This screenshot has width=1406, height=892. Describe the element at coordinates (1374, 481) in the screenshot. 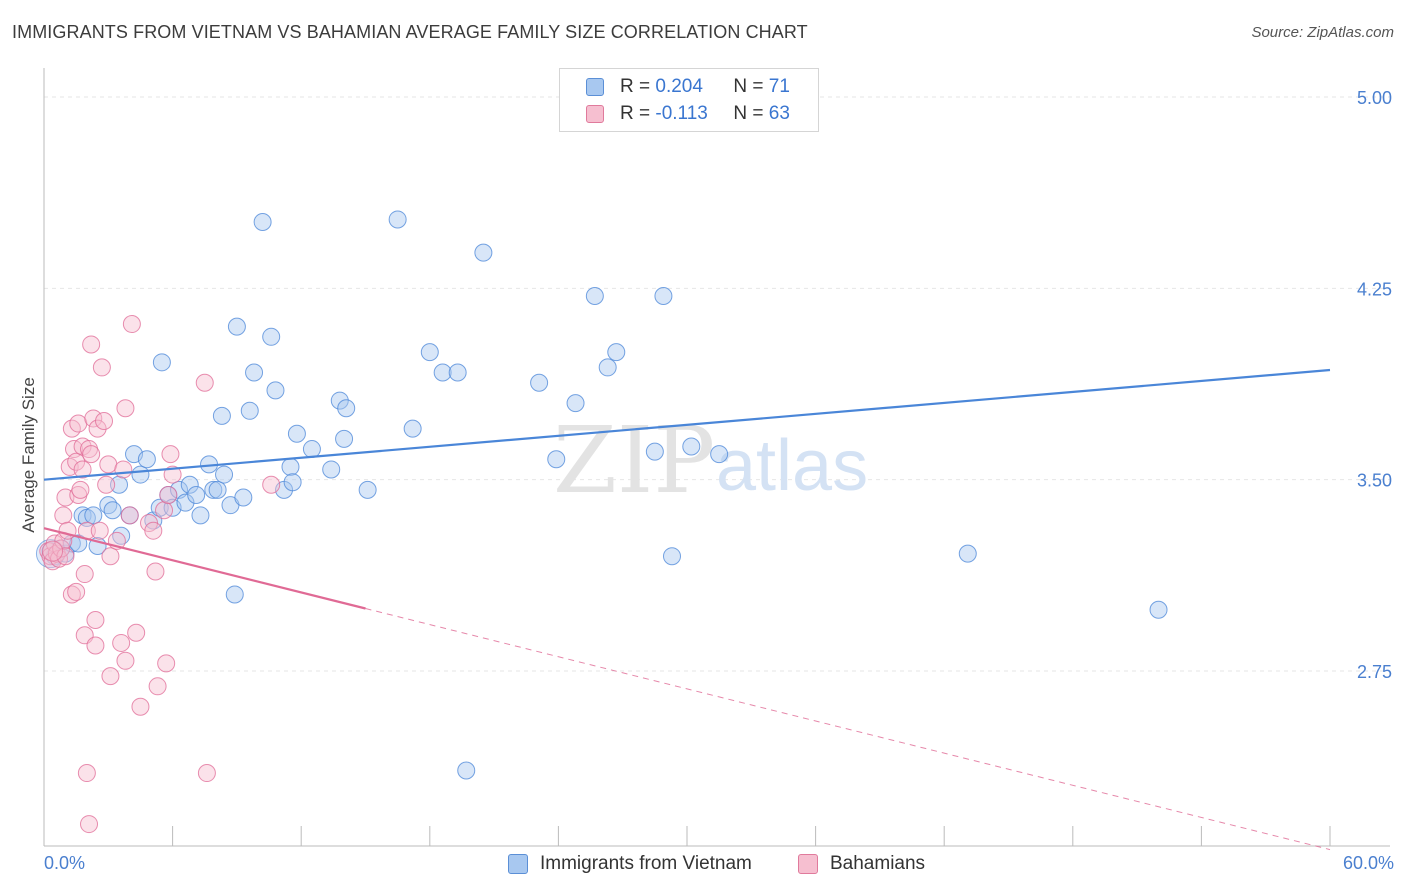

I see `y-tick-label: 3.50` at that location.